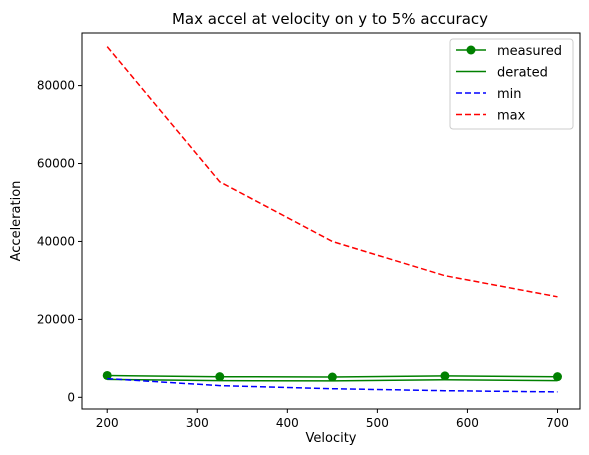 The height and width of the screenshot is (455, 589). I want to click on legend-marker-measured, so click(471, 50).